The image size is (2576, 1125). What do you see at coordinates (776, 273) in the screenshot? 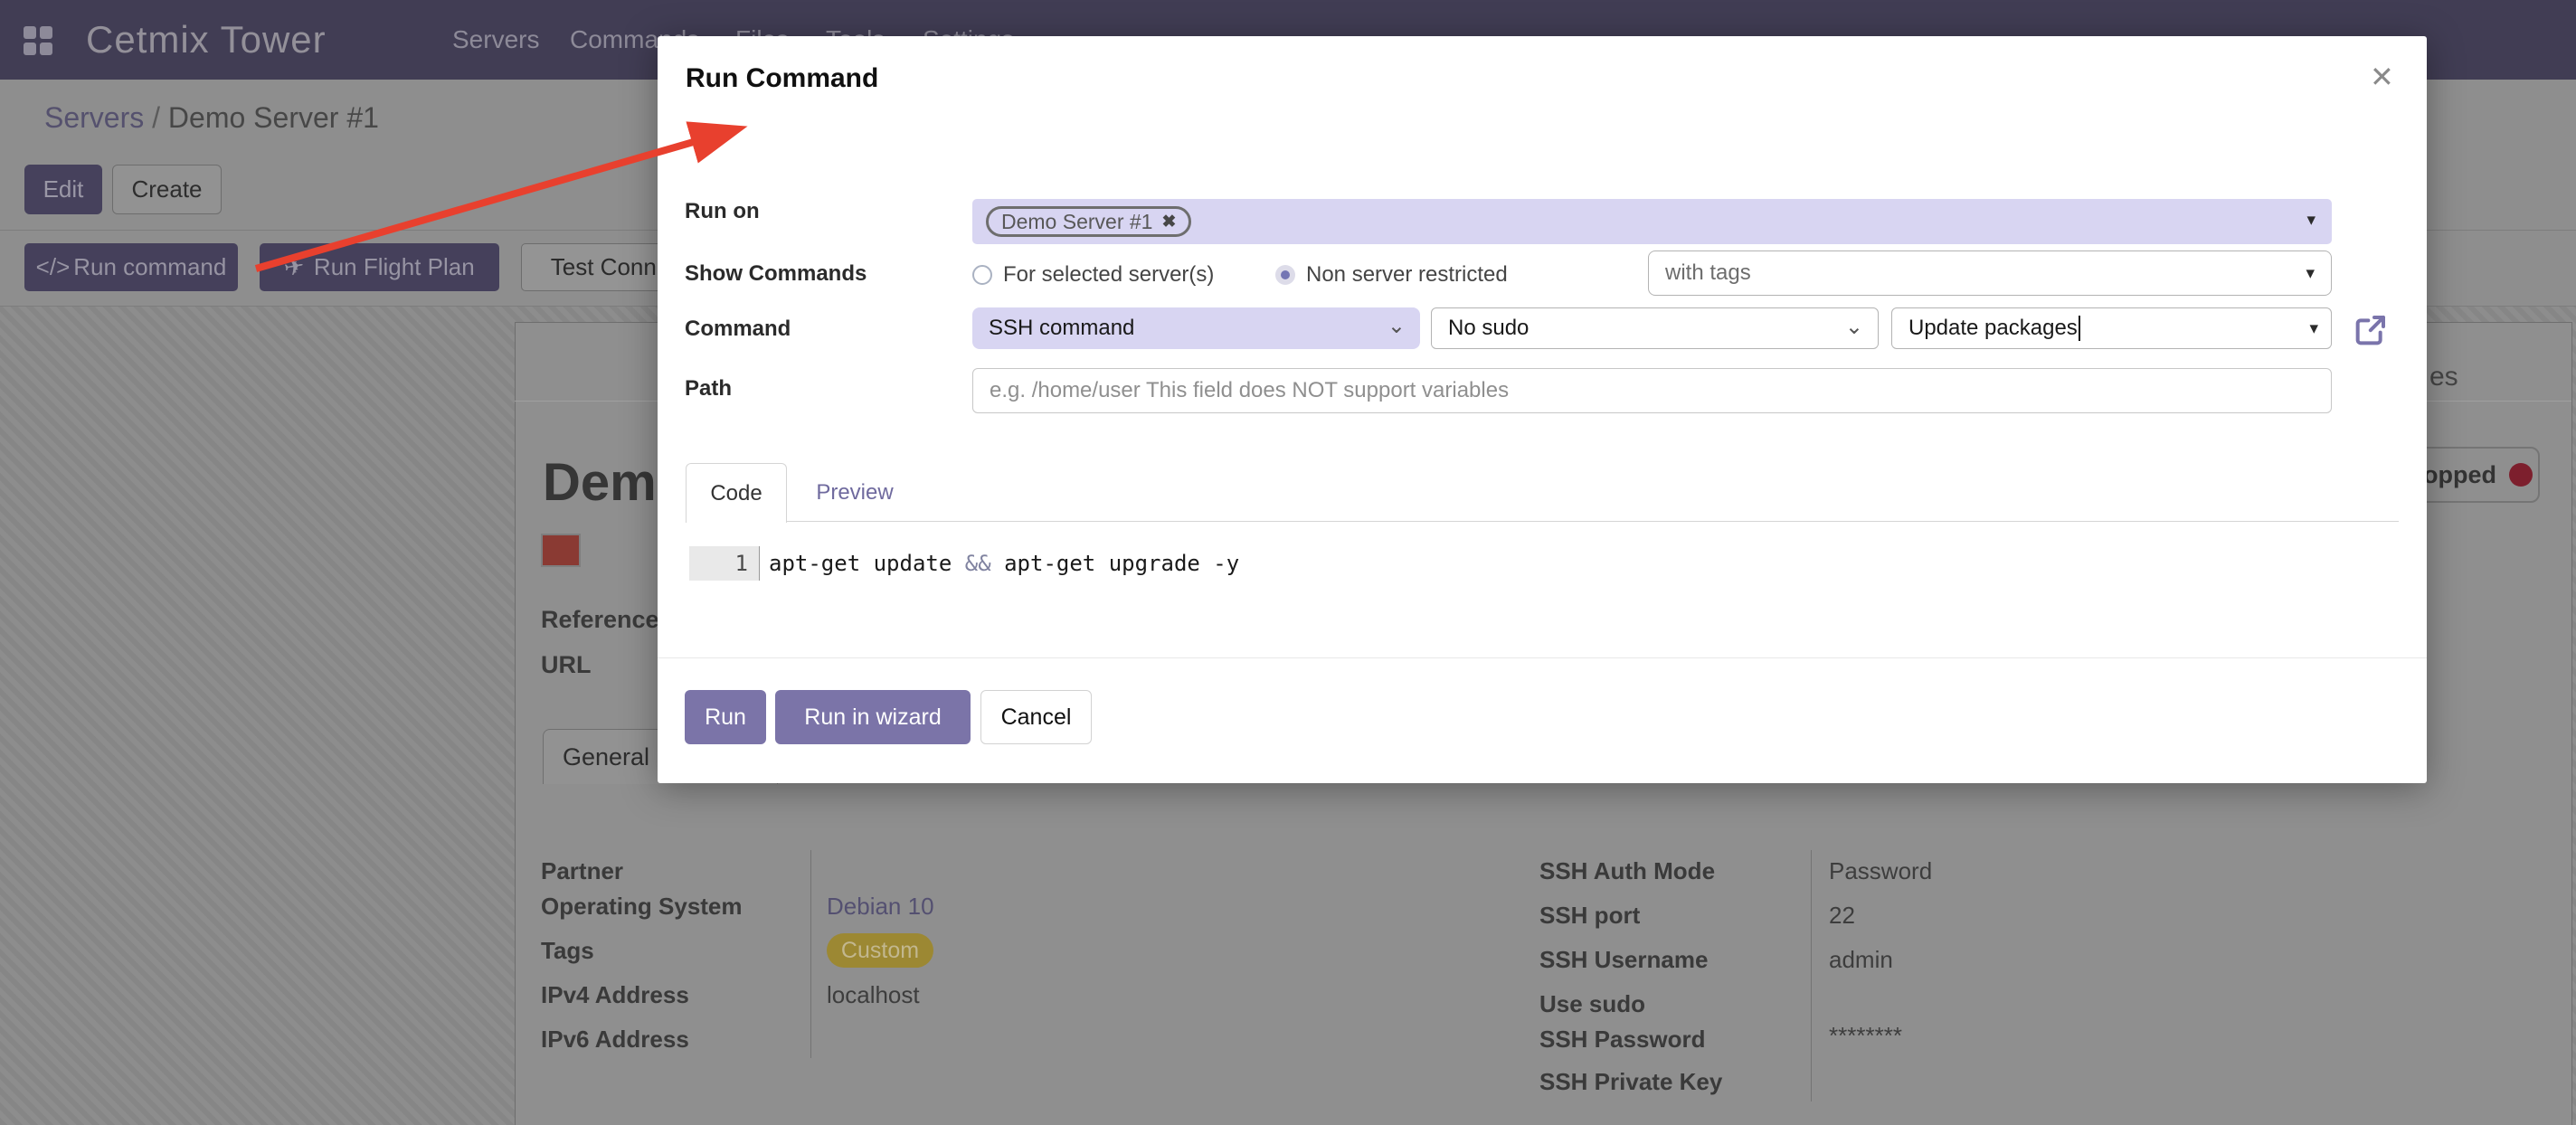
I see `show-commands-label: Show Commands` at bounding box center [776, 273].